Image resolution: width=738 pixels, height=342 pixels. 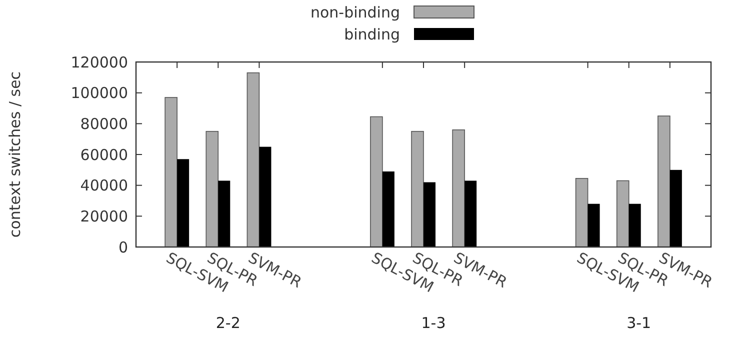 I want to click on legend-label: binding, so click(x=372, y=34).